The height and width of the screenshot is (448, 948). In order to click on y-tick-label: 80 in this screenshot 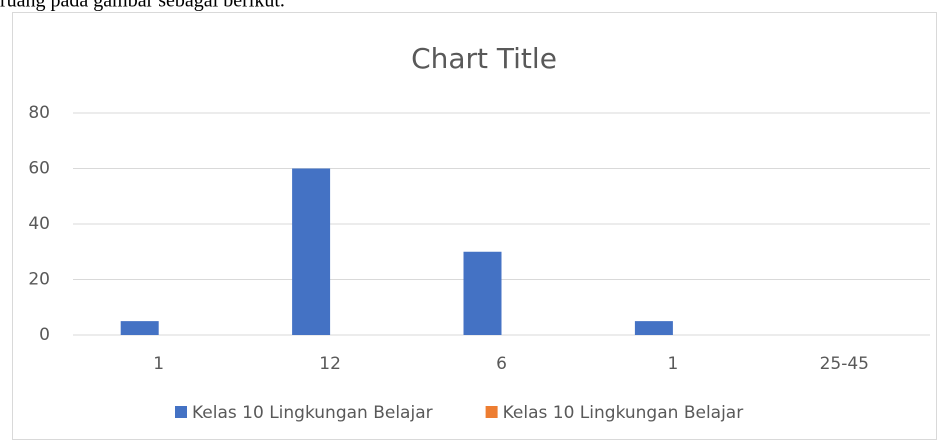, I will do `click(39, 113)`.